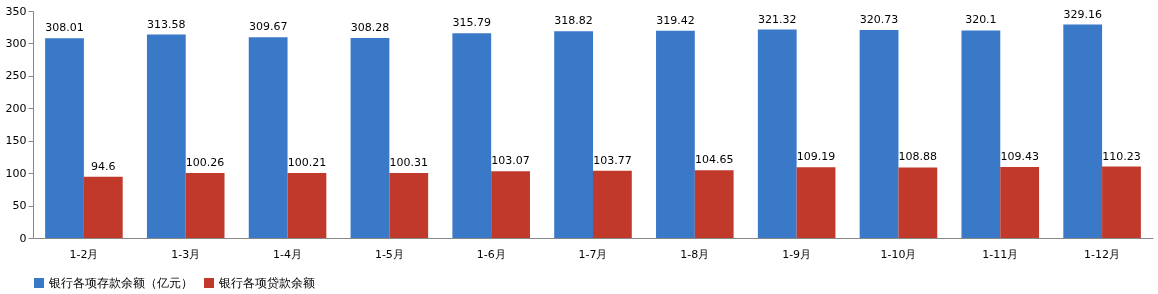  Describe the element at coordinates (898, 254) in the screenshot. I see `x-tick-label: 1-10月` at that location.